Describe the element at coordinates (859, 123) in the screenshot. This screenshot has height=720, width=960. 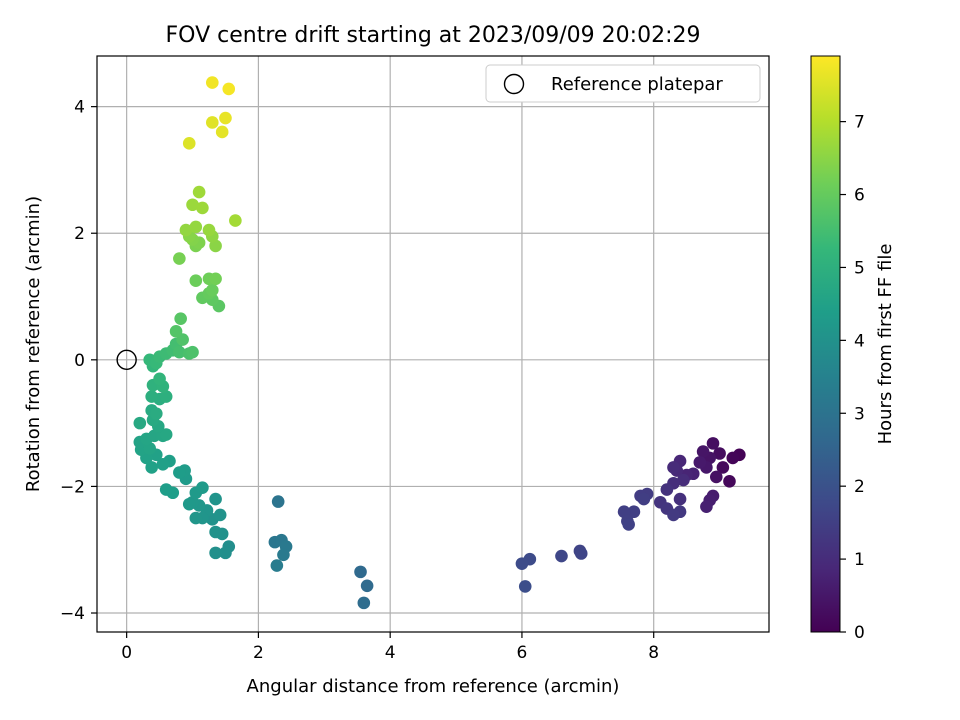
I see `colorbar-tick-label: 7` at that location.